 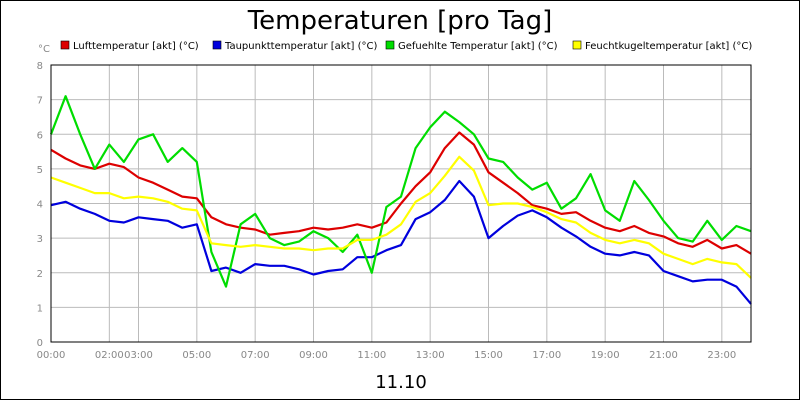 I want to click on legend-entry-0: Lufttemperatur [akt] (°C), so click(x=136, y=46).